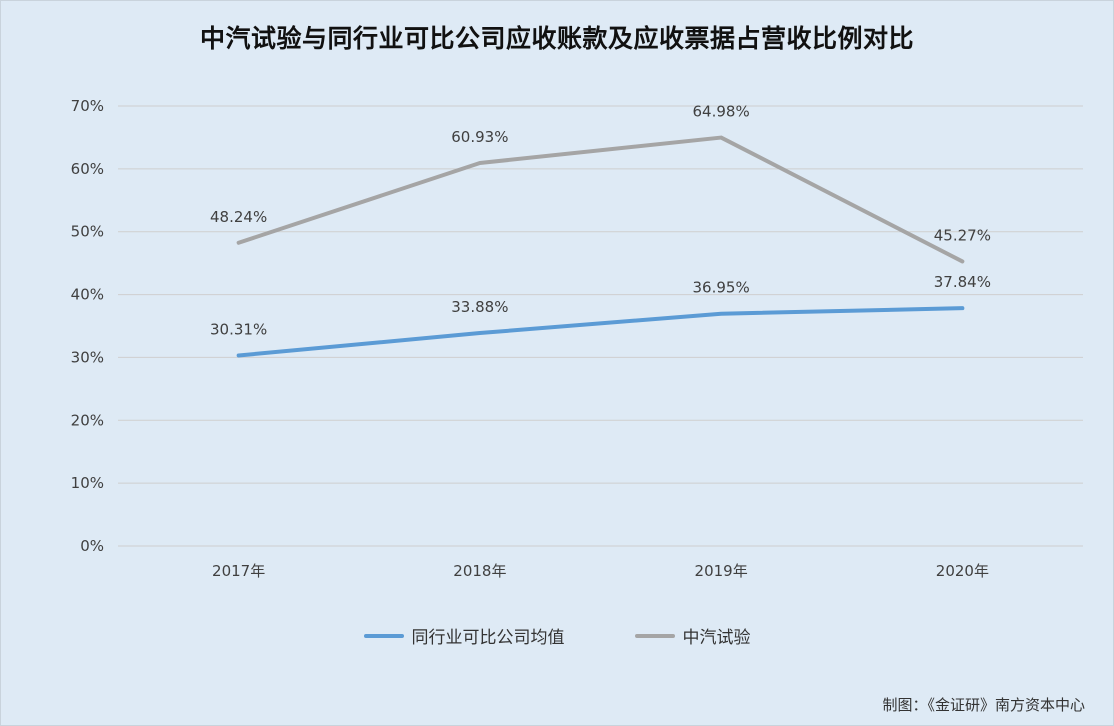 The width and height of the screenshot is (1114, 726). I want to click on y-tick-label: 70%, so click(87, 106).